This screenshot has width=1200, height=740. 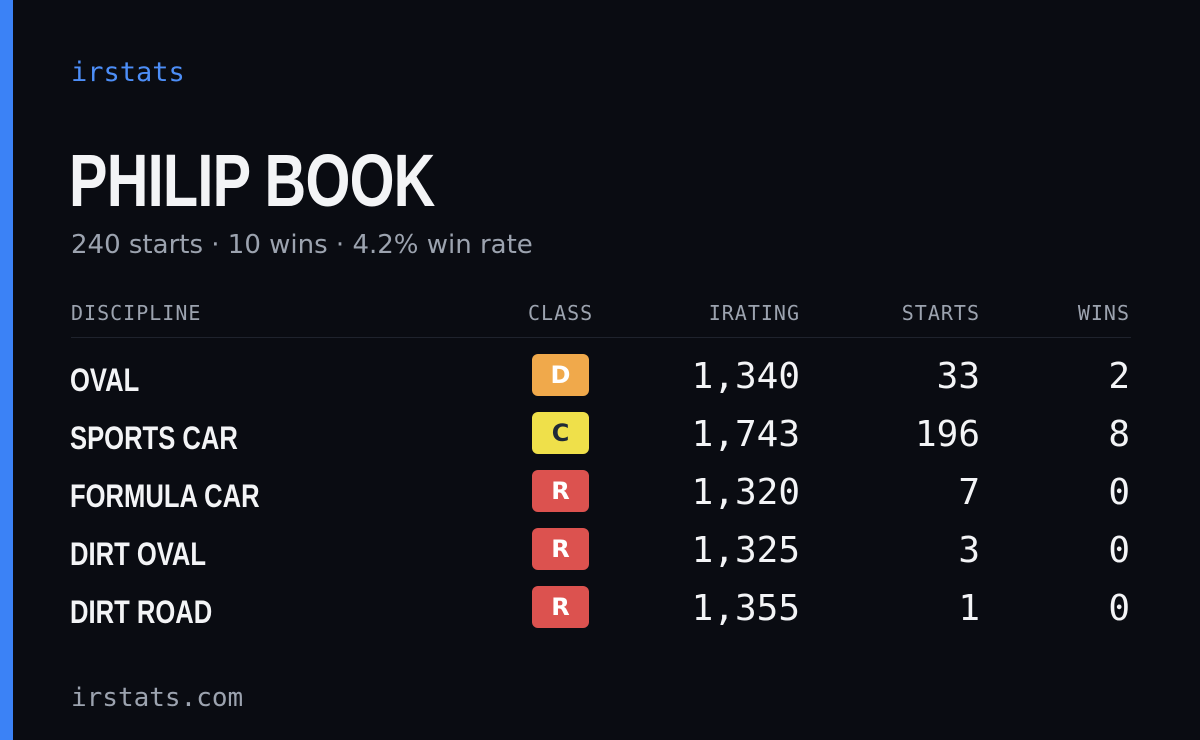 What do you see at coordinates (136, 313) in the screenshot?
I see `column-header-discipline: DISCIPLINE` at bounding box center [136, 313].